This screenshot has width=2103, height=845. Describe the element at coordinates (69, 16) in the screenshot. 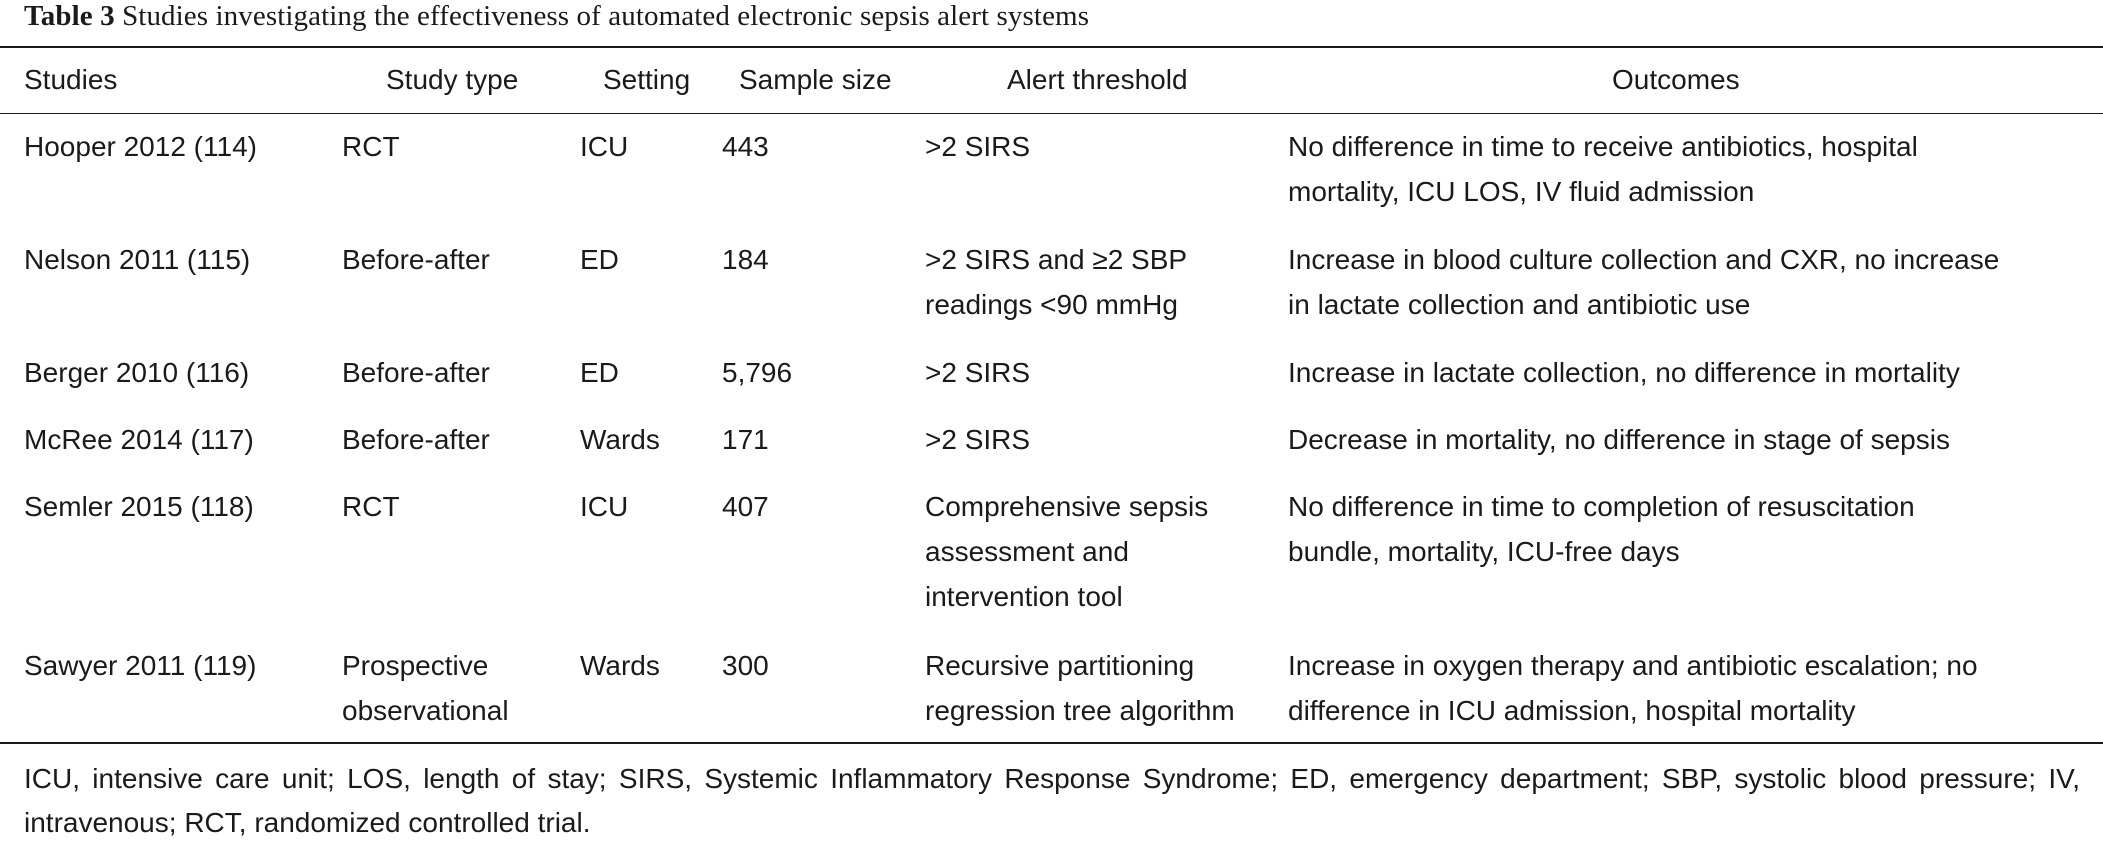

I see `table-caption-label: Table 3` at that location.